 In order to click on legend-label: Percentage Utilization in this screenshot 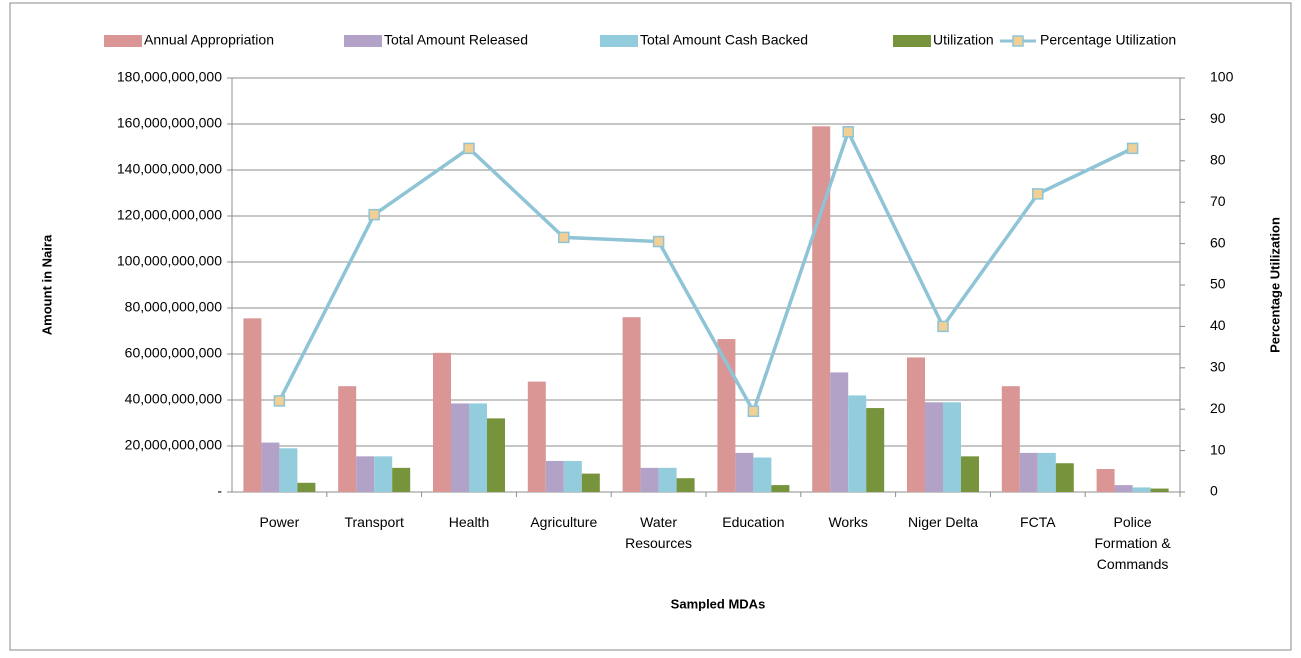, I will do `click(1108, 40)`.